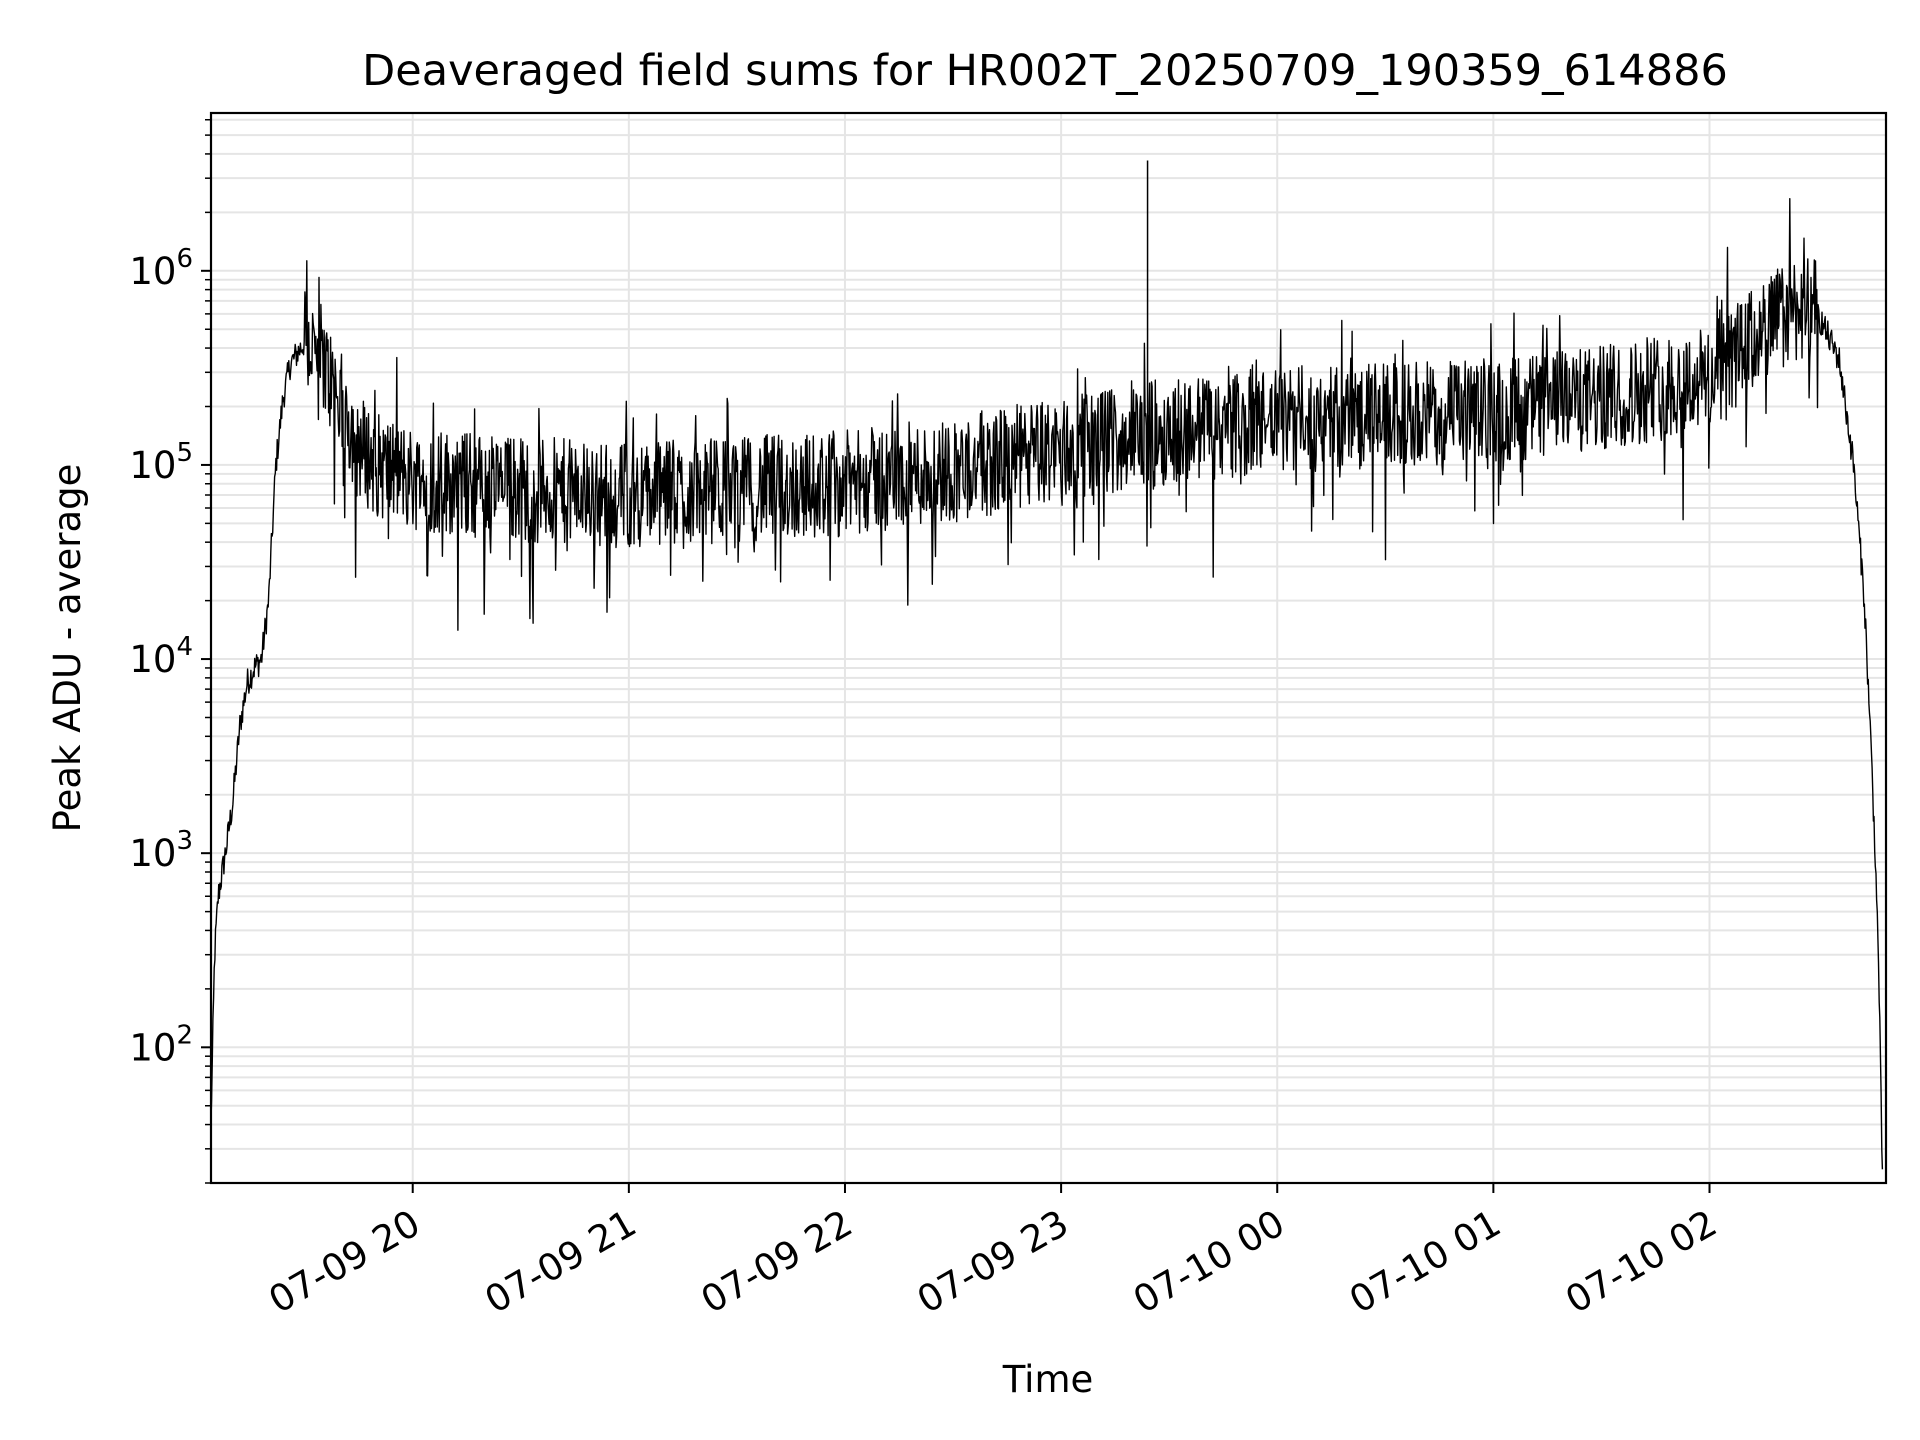  What do you see at coordinates (161, 850) in the screenshot?
I see `y-tick-label: 10³` at bounding box center [161, 850].